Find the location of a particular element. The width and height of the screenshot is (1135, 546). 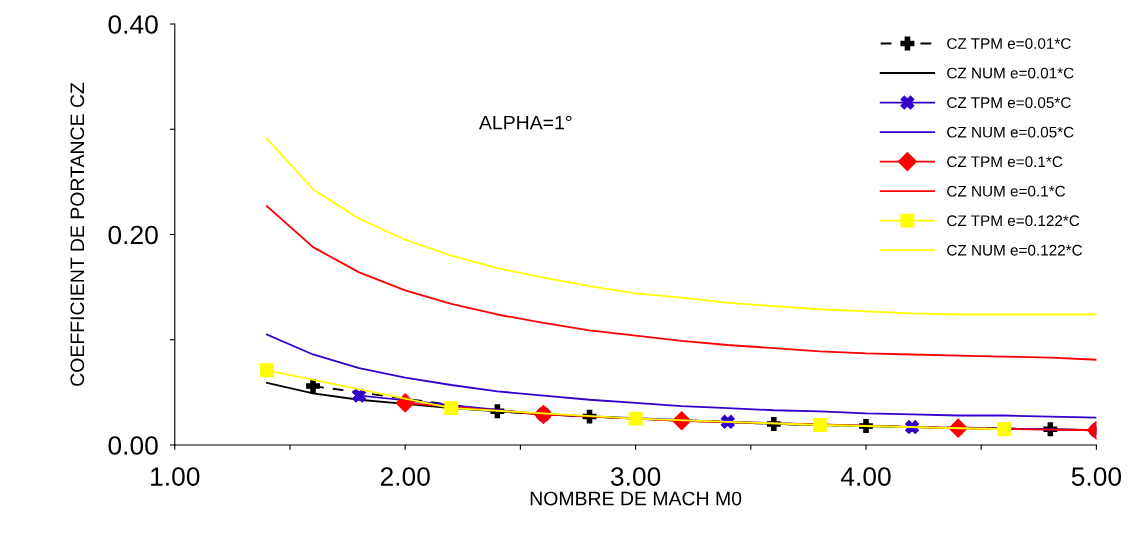

legend-label: CZ NUM e=0.01*C is located at coordinates (1010, 73).